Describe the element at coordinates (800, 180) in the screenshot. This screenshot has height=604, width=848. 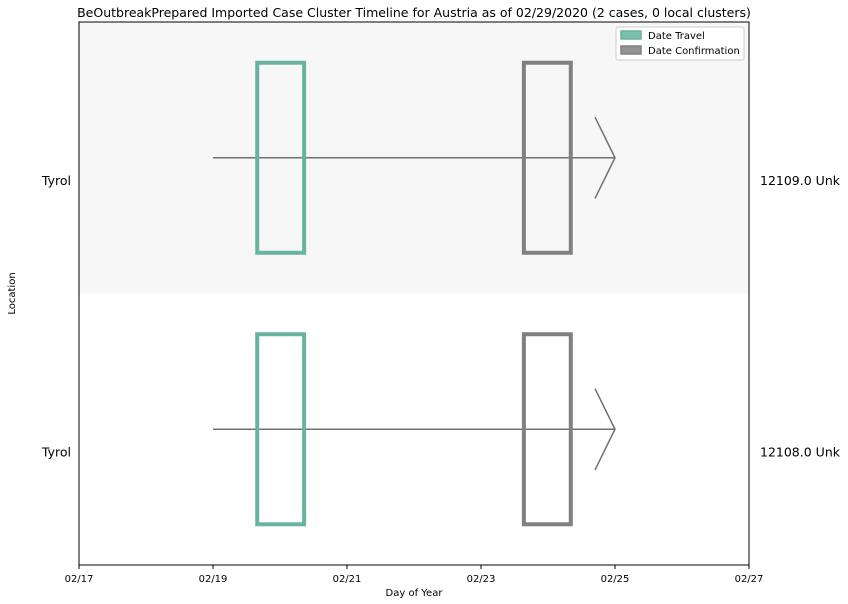
I see `case-id-label: 12109.0 Unk` at that location.